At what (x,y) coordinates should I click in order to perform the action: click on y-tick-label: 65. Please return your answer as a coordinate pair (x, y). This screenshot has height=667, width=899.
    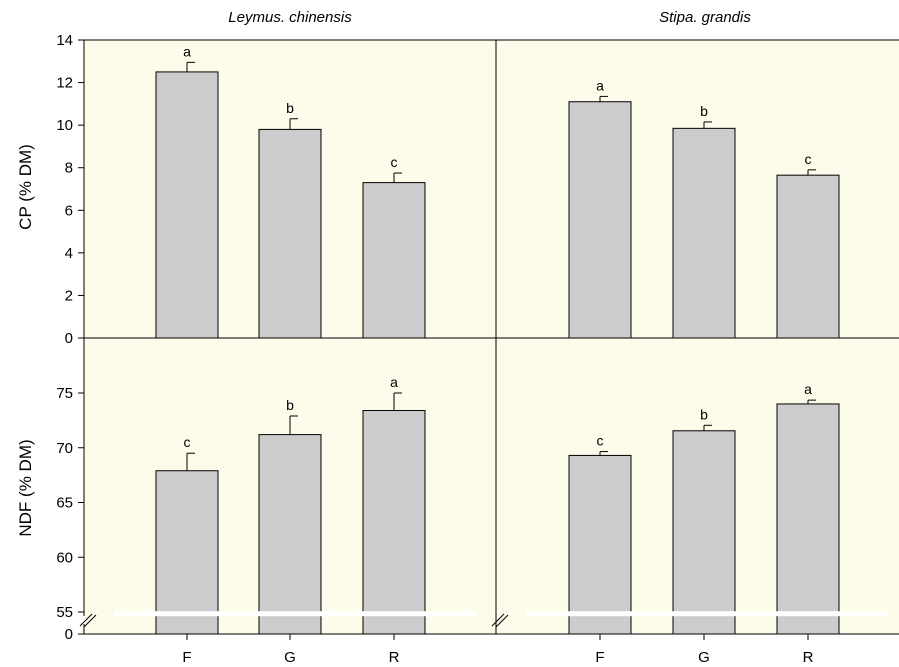
    Looking at the image, I should click on (64, 503).